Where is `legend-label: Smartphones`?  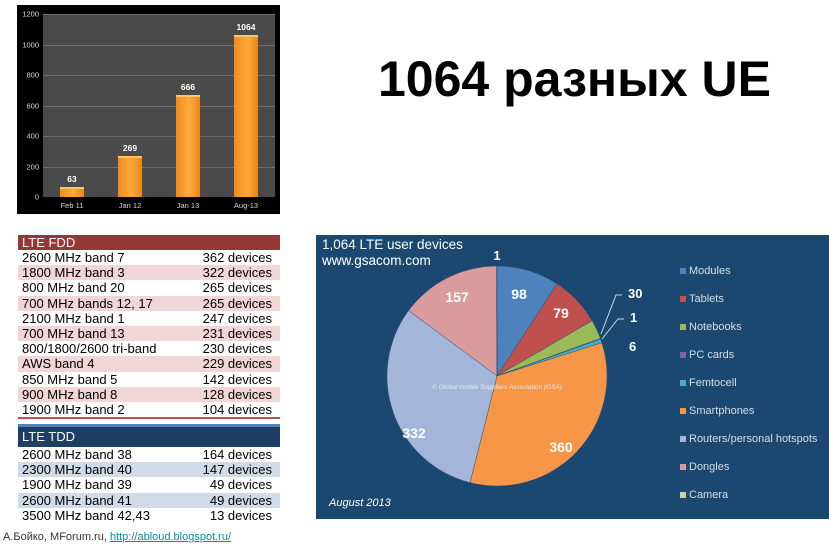 legend-label: Smartphones is located at coordinates (722, 411).